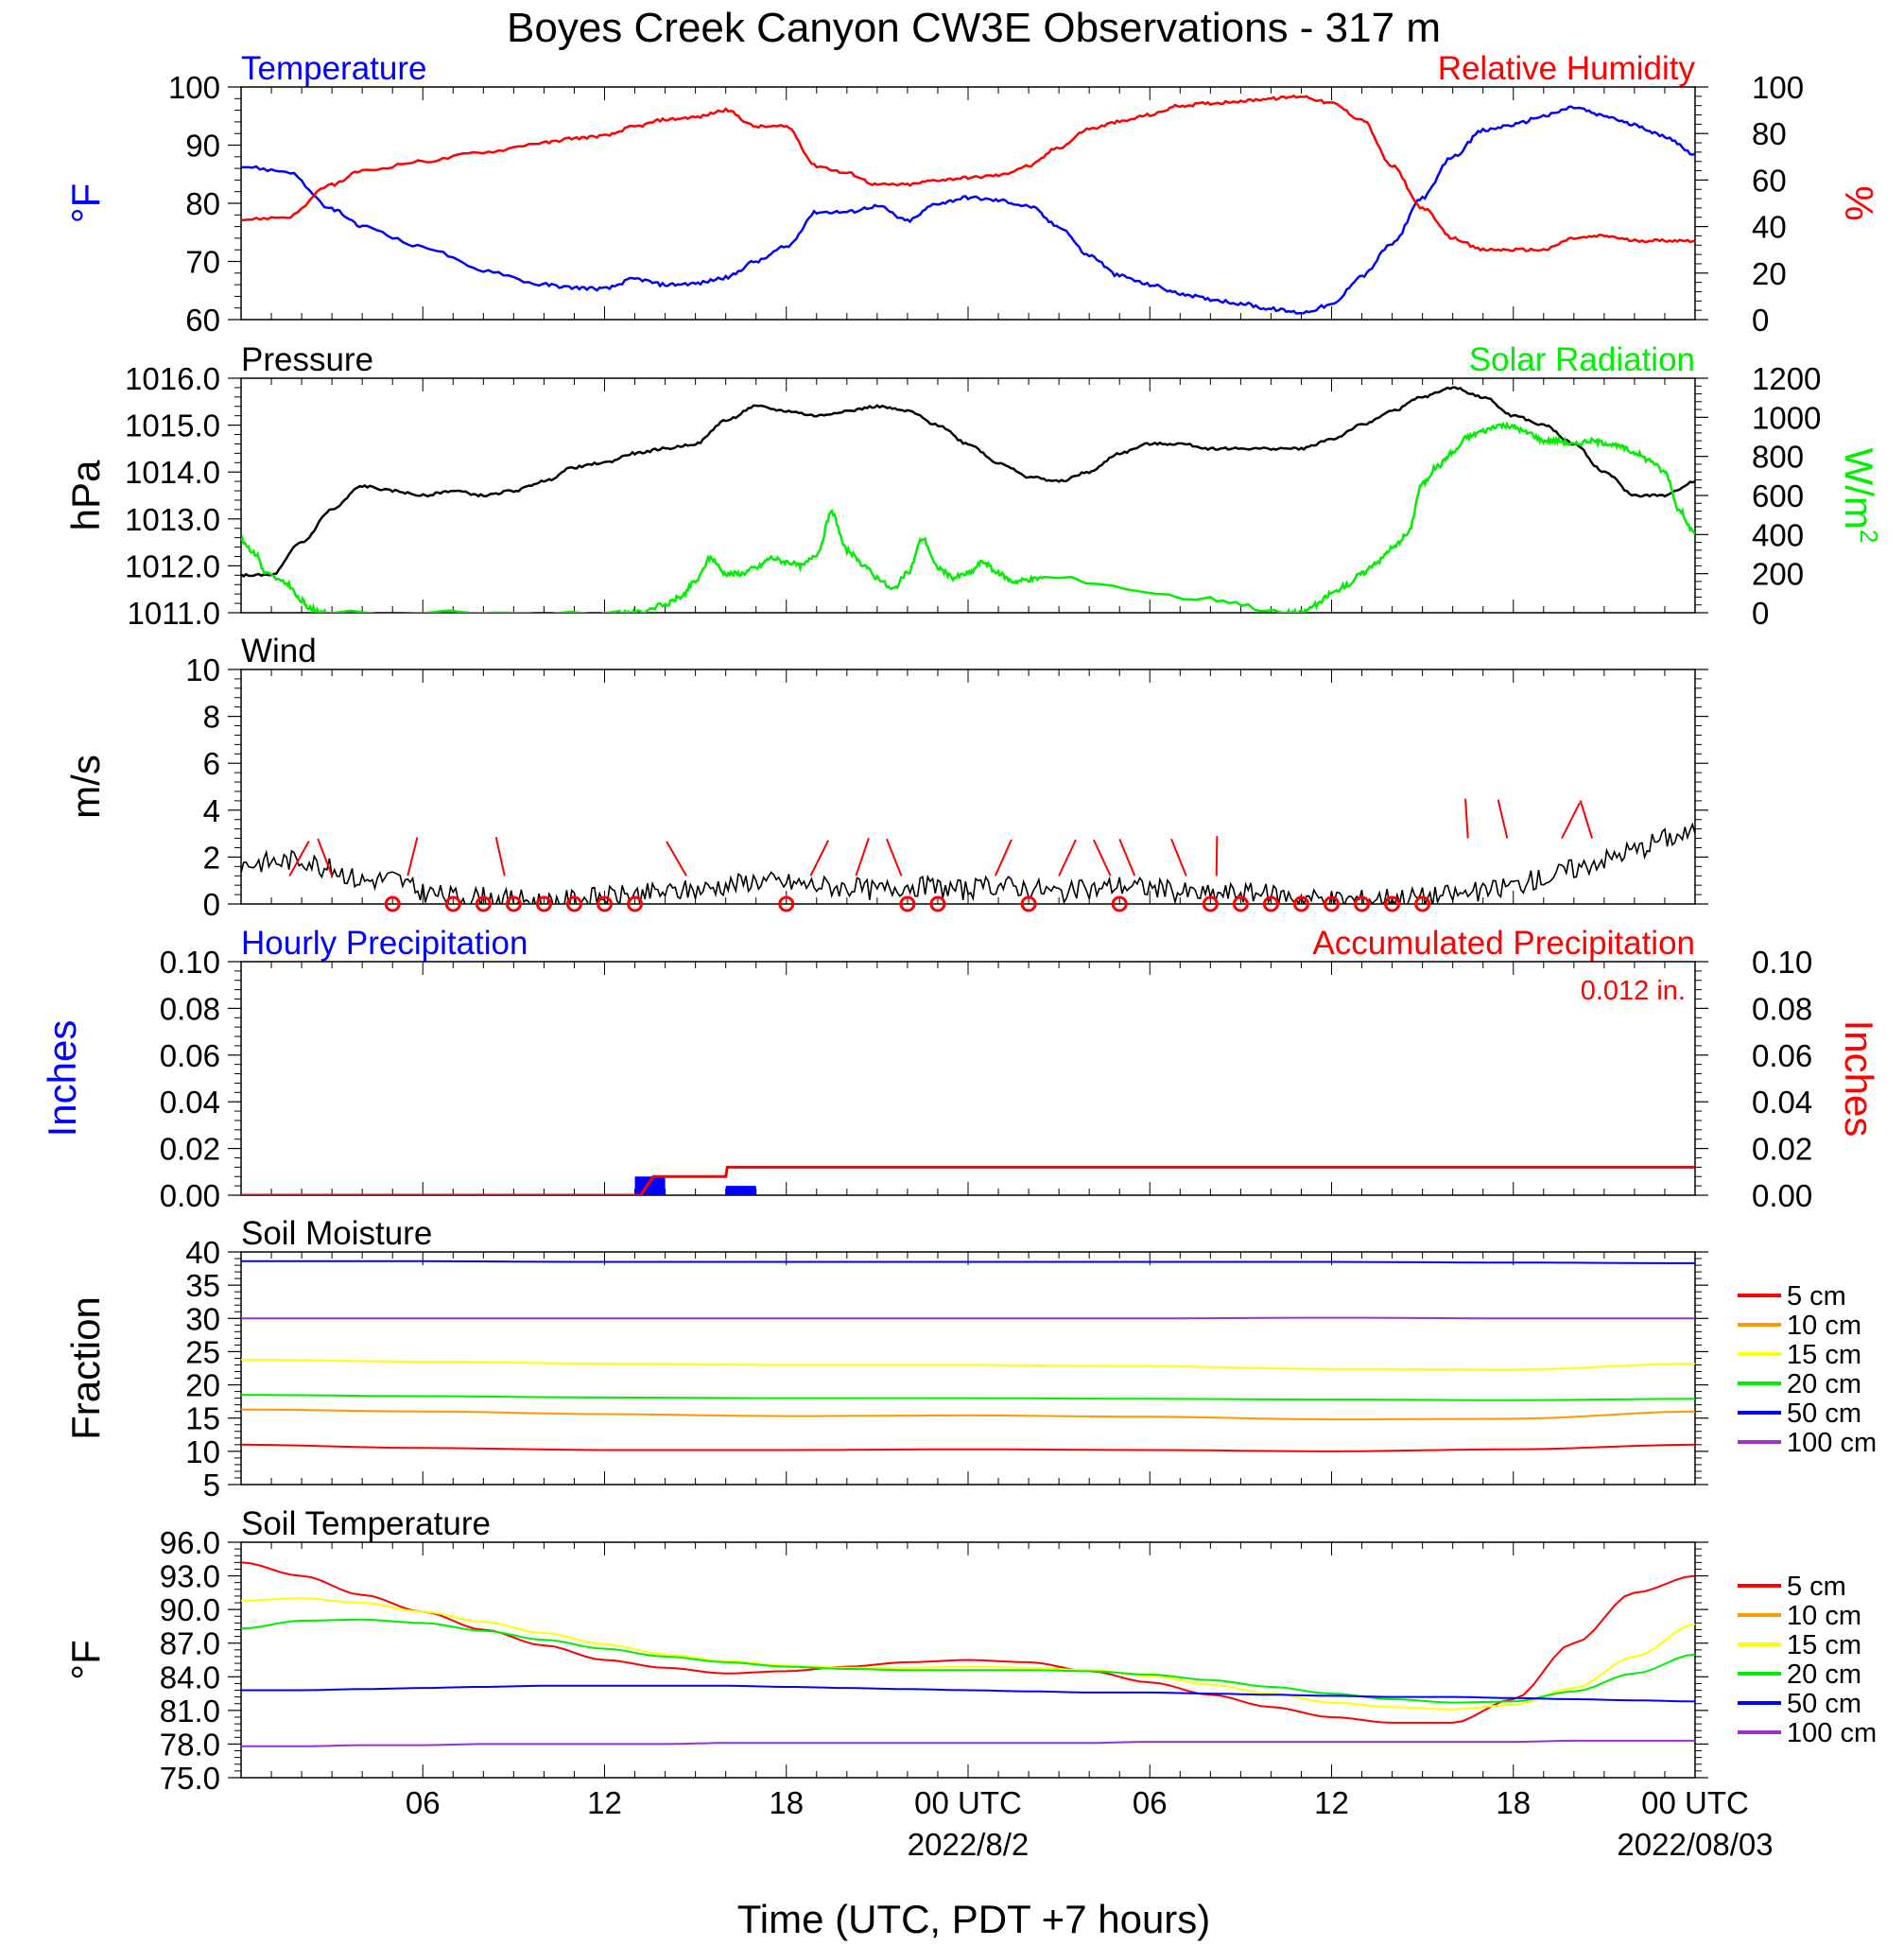  What do you see at coordinates (172, 566) in the screenshot?
I see `y-tick-label-left: 1012.0` at bounding box center [172, 566].